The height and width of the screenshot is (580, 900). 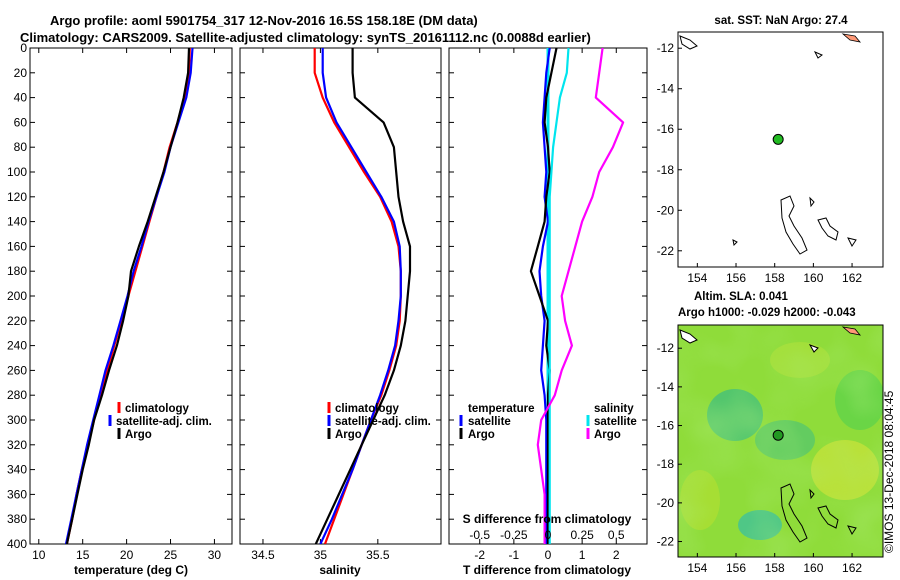 What do you see at coordinates (813, 278) in the screenshot?
I see `map-x-tick-label: 160` at bounding box center [813, 278].